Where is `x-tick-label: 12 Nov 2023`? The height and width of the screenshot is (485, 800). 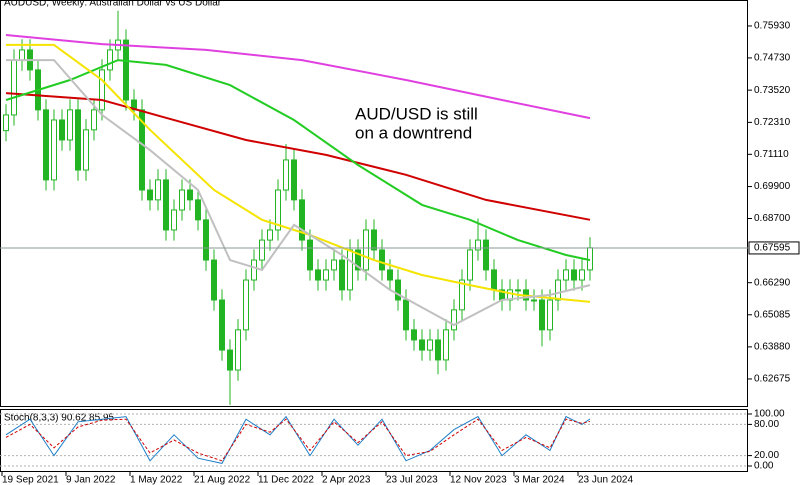
x-tick-label: 12 Nov 2023 is located at coordinates (478, 480).